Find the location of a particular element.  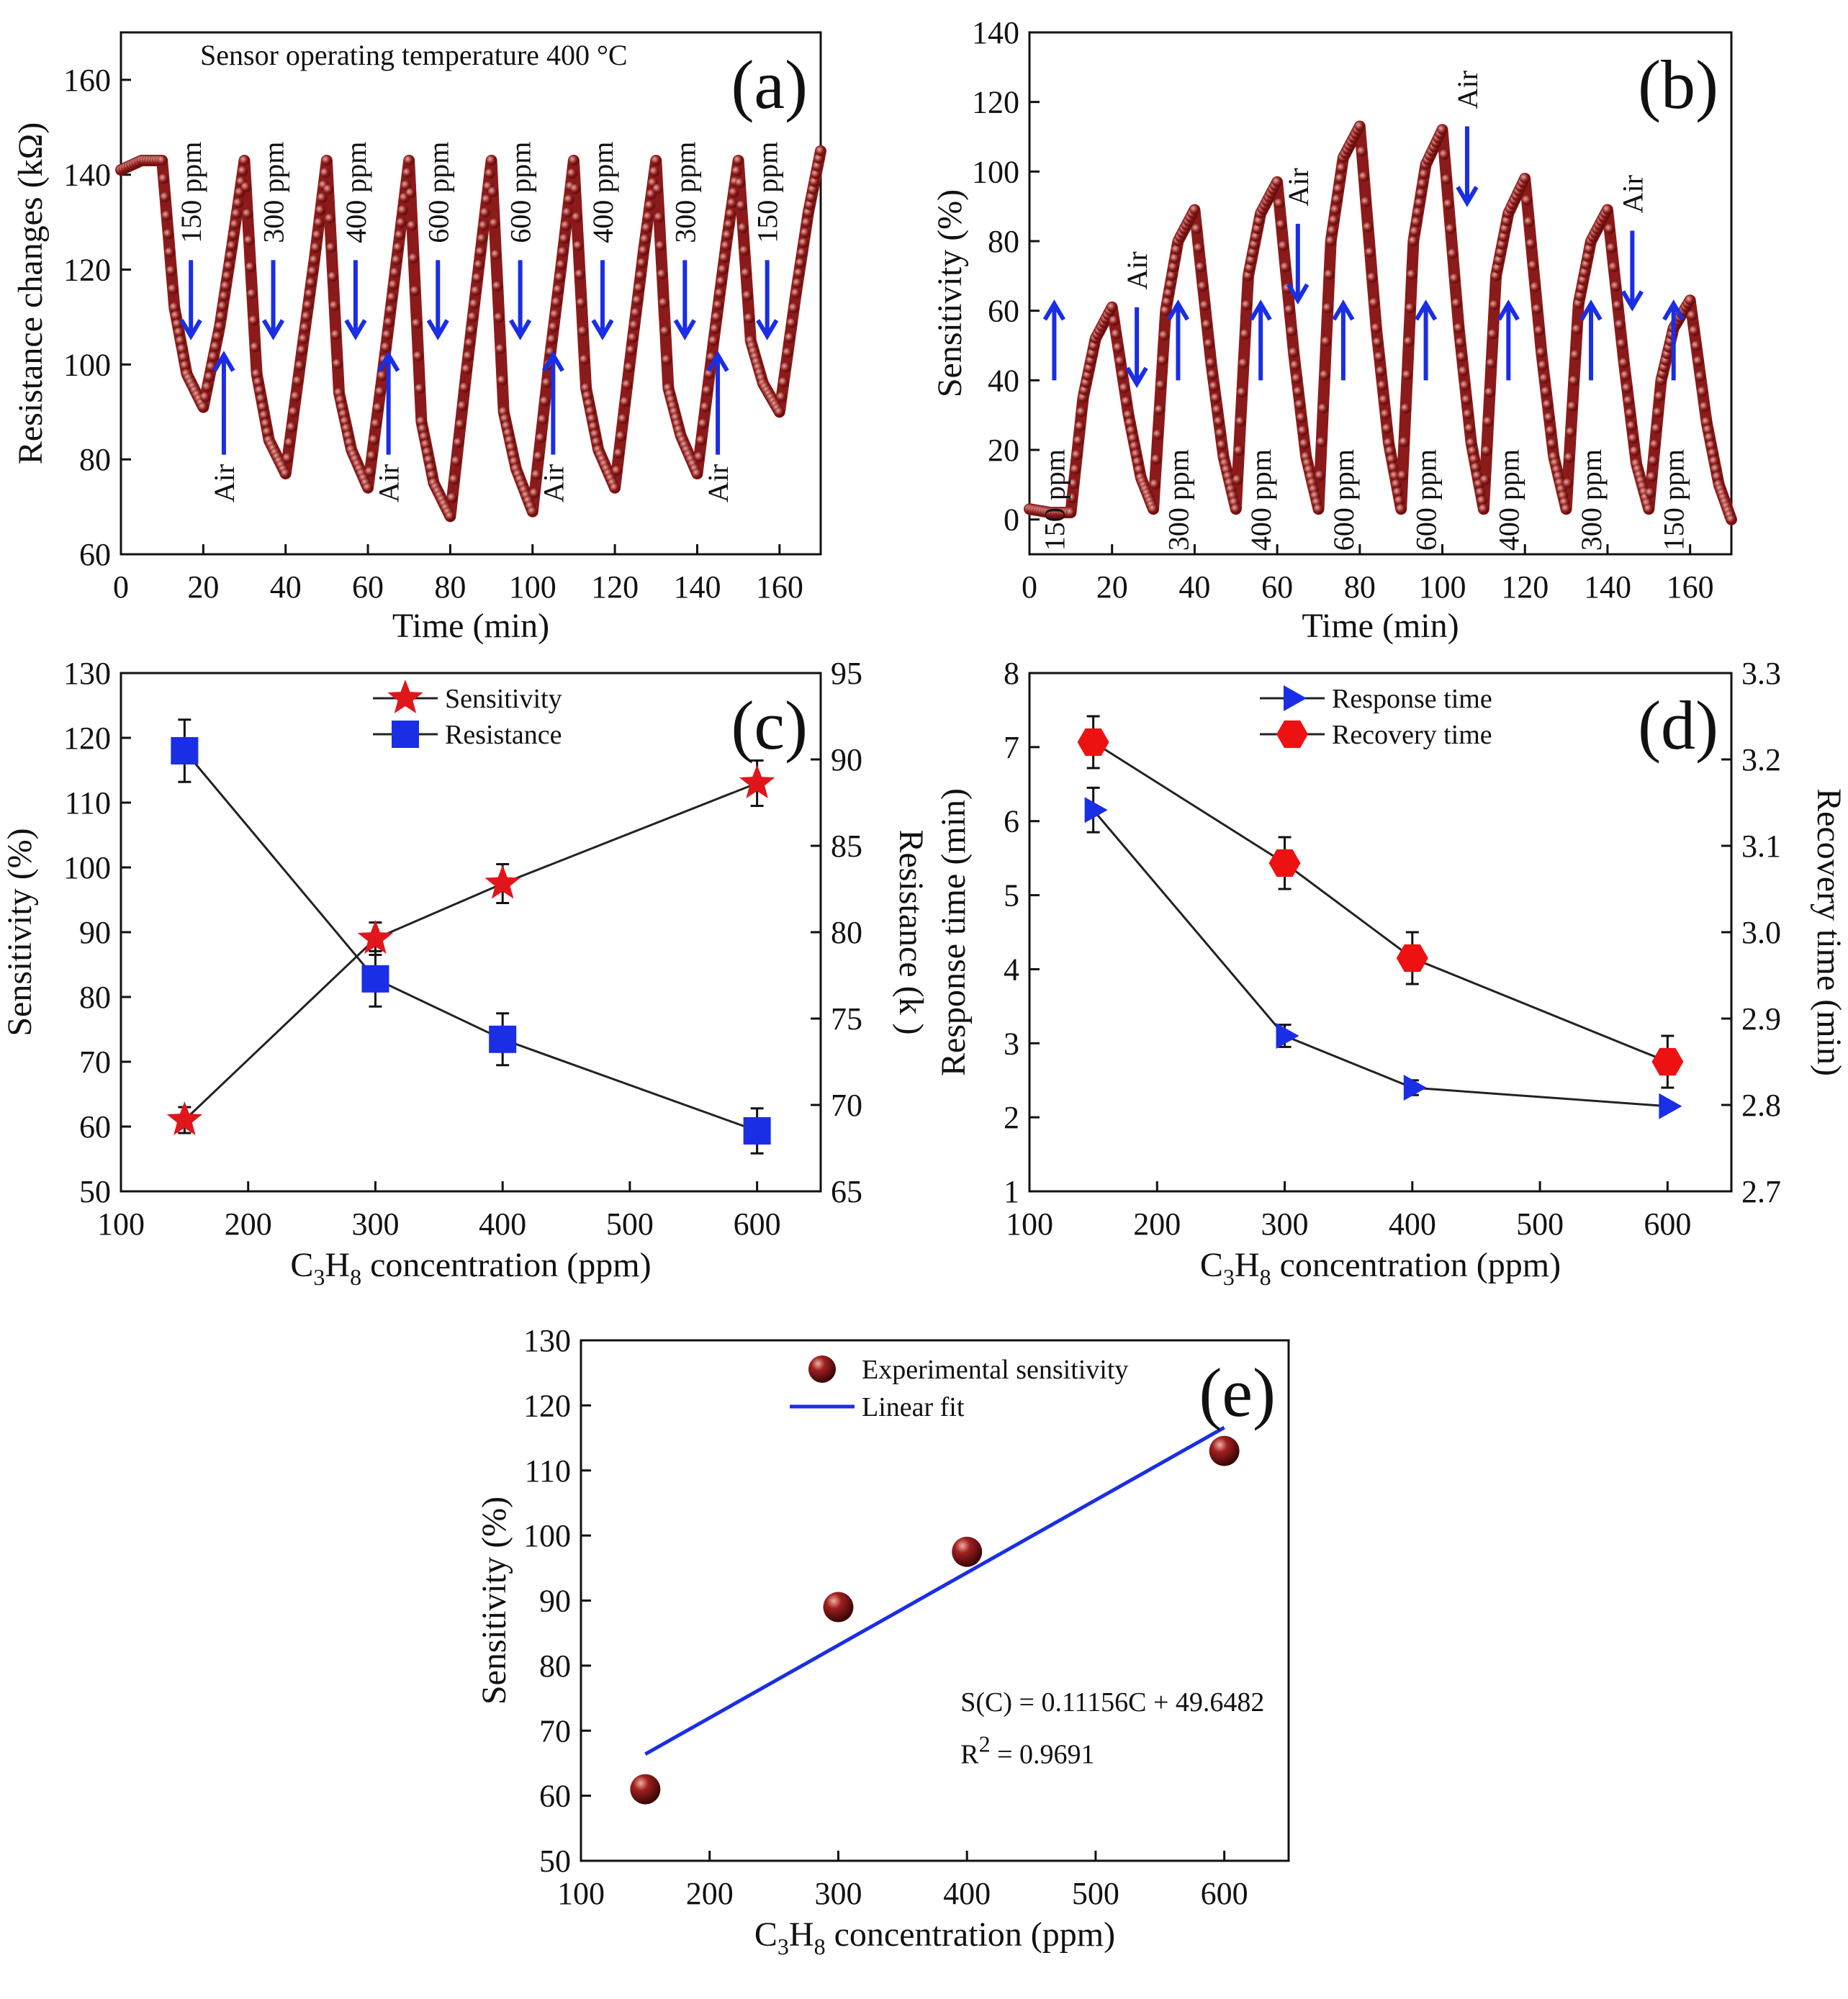

resistance-marker is located at coordinates (757, 1131).